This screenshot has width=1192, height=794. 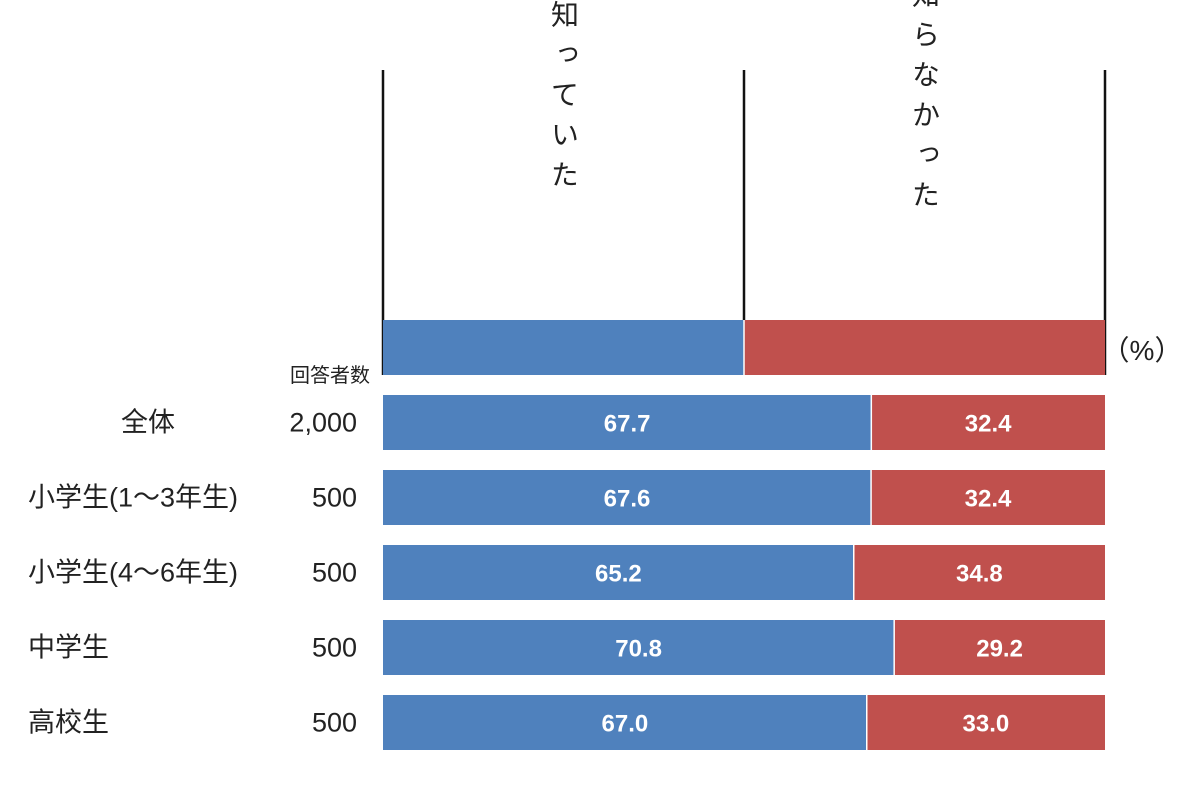 I want to click on respondent-count: 2,000, so click(x=323, y=423).